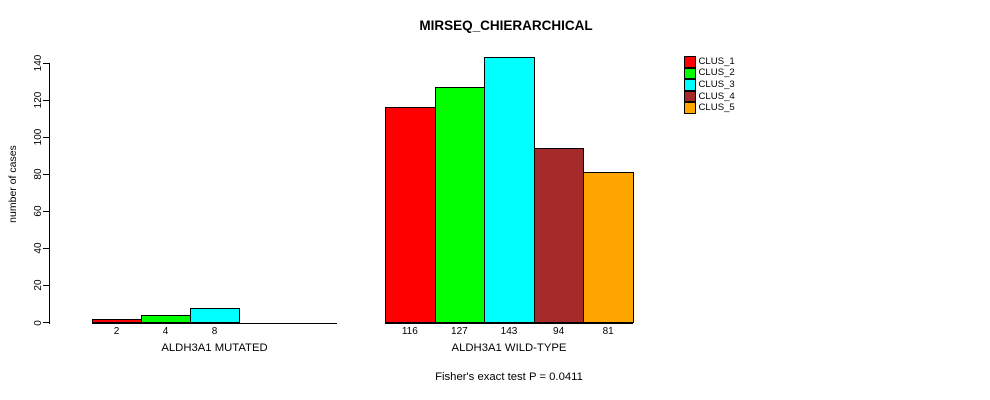 The height and width of the screenshot is (400, 990). What do you see at coordinates (716, 73) in the screenshot?
I see `legend-label: CLUS_2` at bounding box center [716, 73].